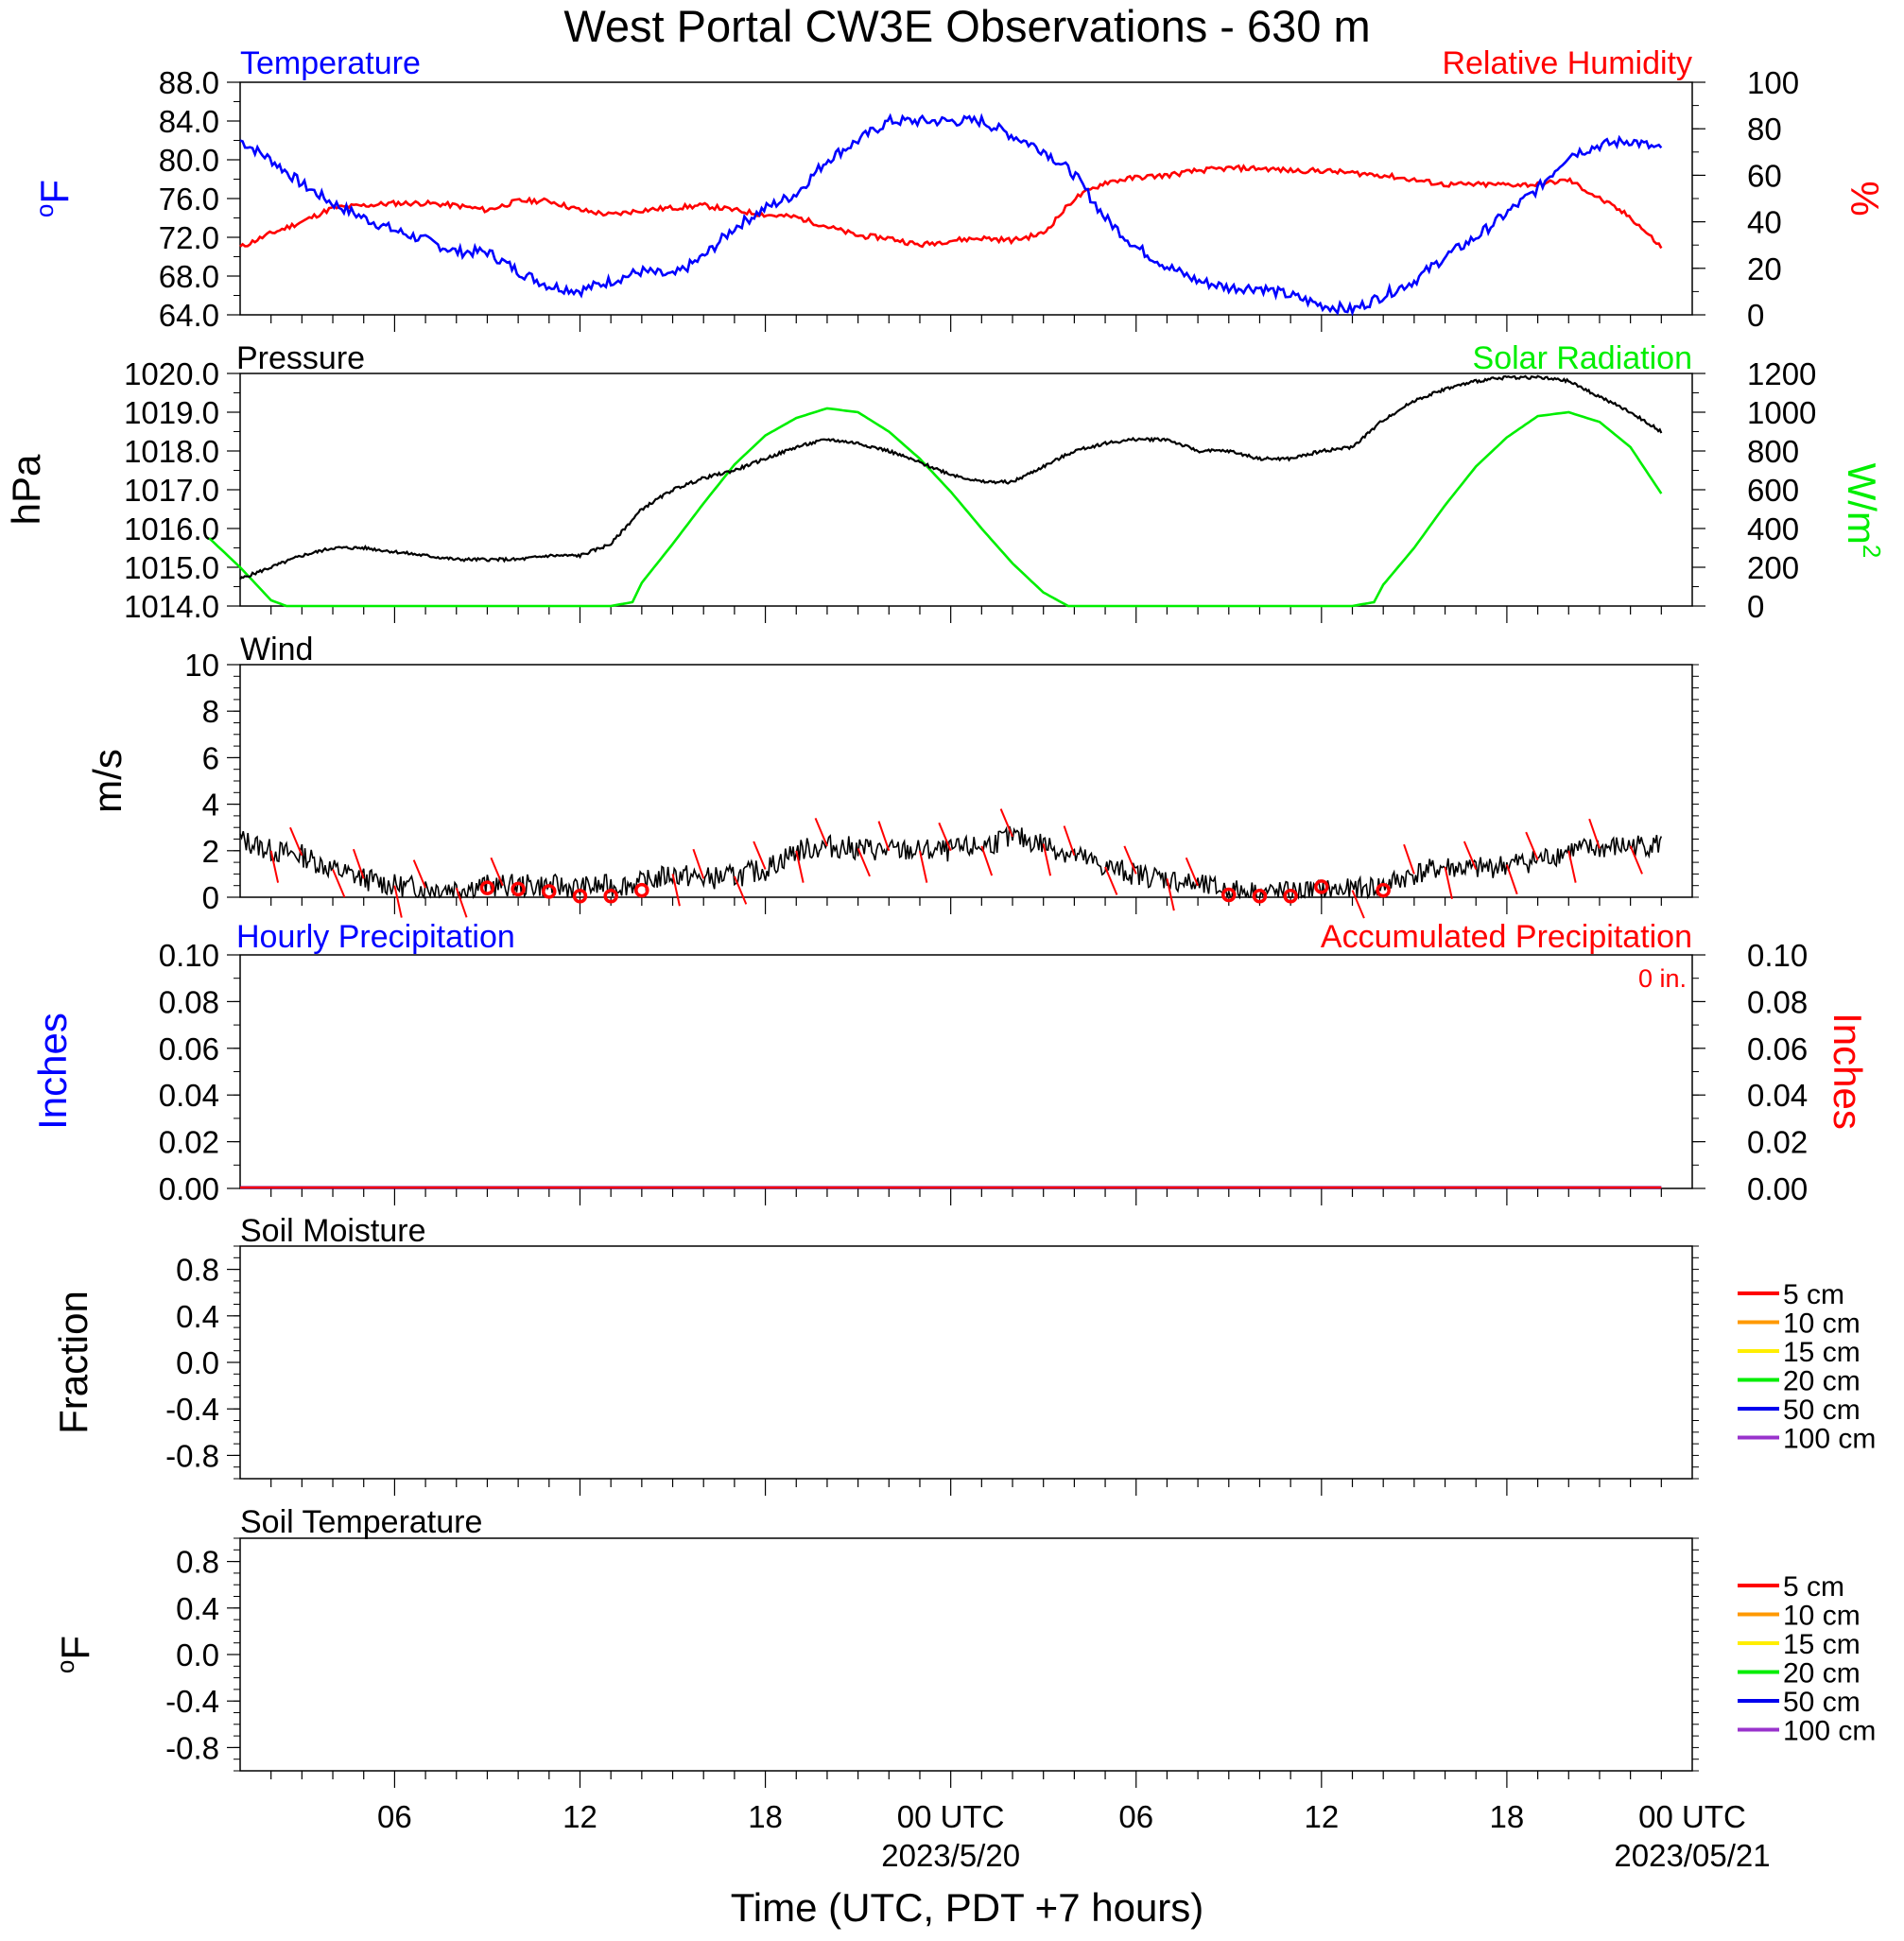 This screenshot has width=1904, height=1941. I want to click on pressure-solar-y-tick-label: 1014.0, so click(171, 607).